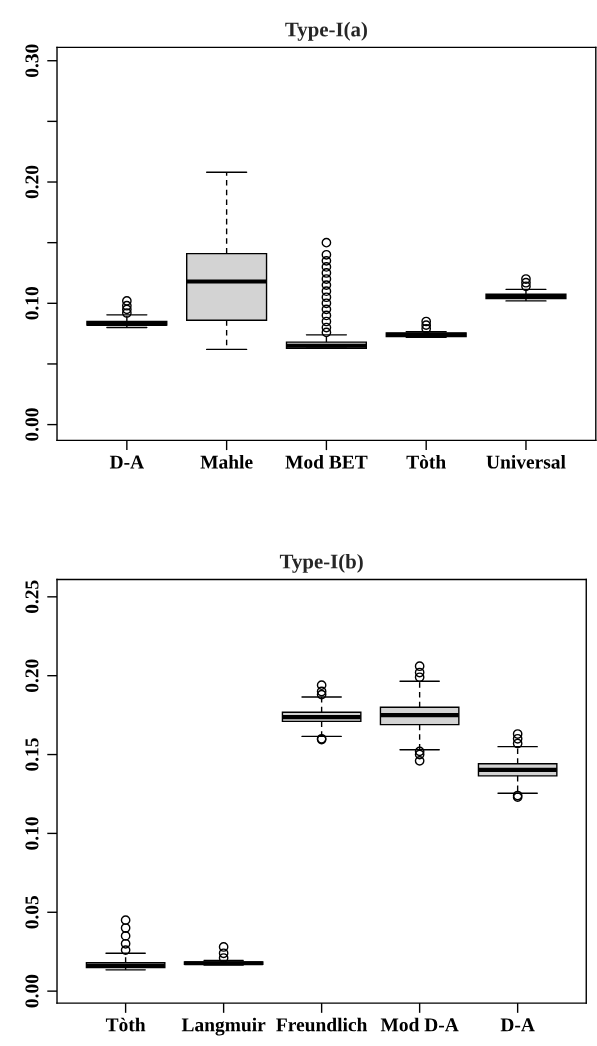  I want to click on x-tick-label: Mod D-A, so click(419, 1024).